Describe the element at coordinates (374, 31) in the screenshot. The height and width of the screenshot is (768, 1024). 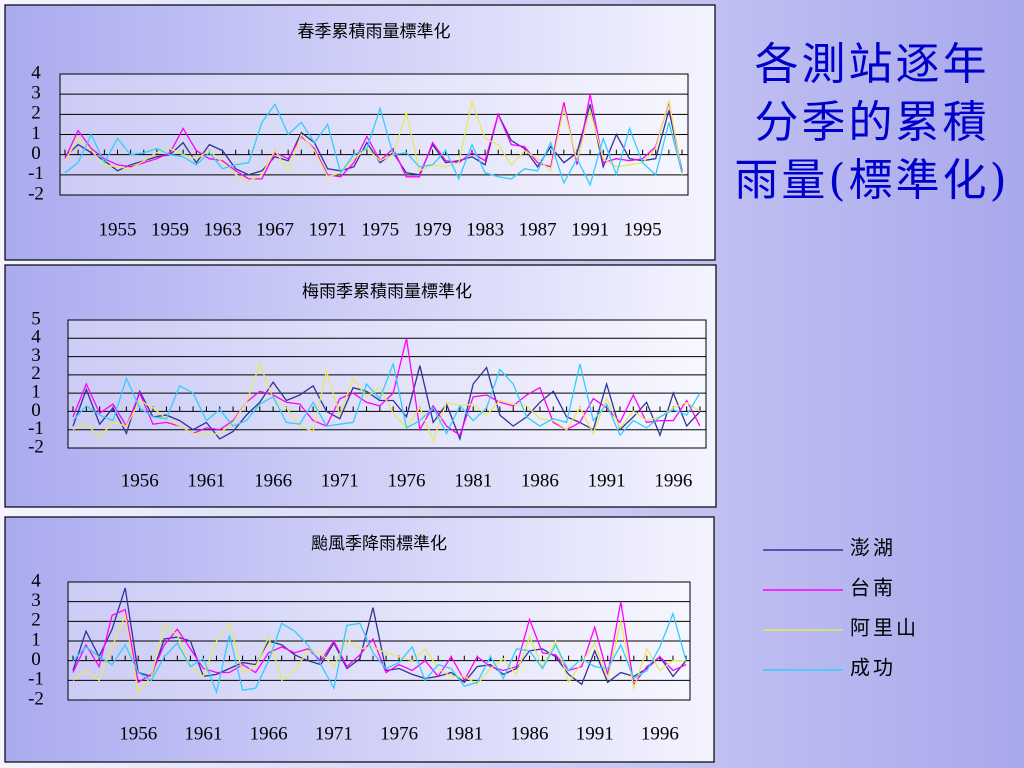
I see `chart-title: 春季累積雨量標準化` at that location.